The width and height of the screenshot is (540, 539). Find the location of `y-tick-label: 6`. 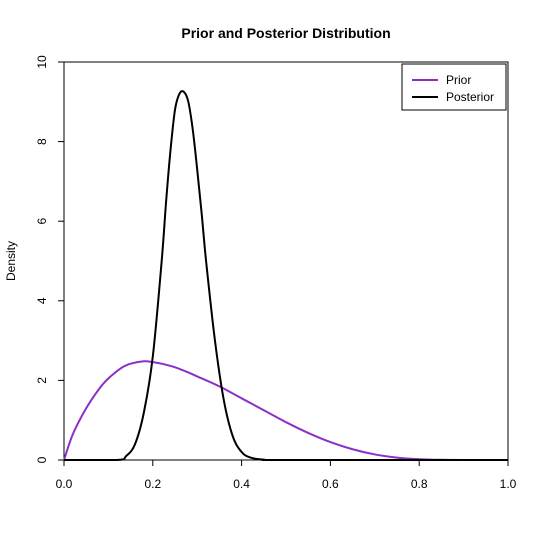

y-tick-label: 6 is located at coordinates (42, 221).